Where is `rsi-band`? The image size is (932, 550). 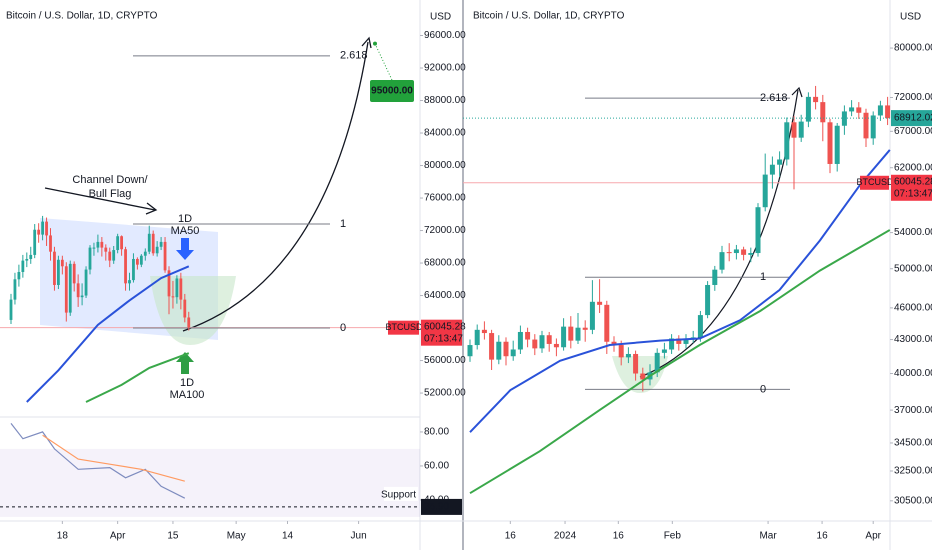
rsi-band is located at coordinates (210, 482).